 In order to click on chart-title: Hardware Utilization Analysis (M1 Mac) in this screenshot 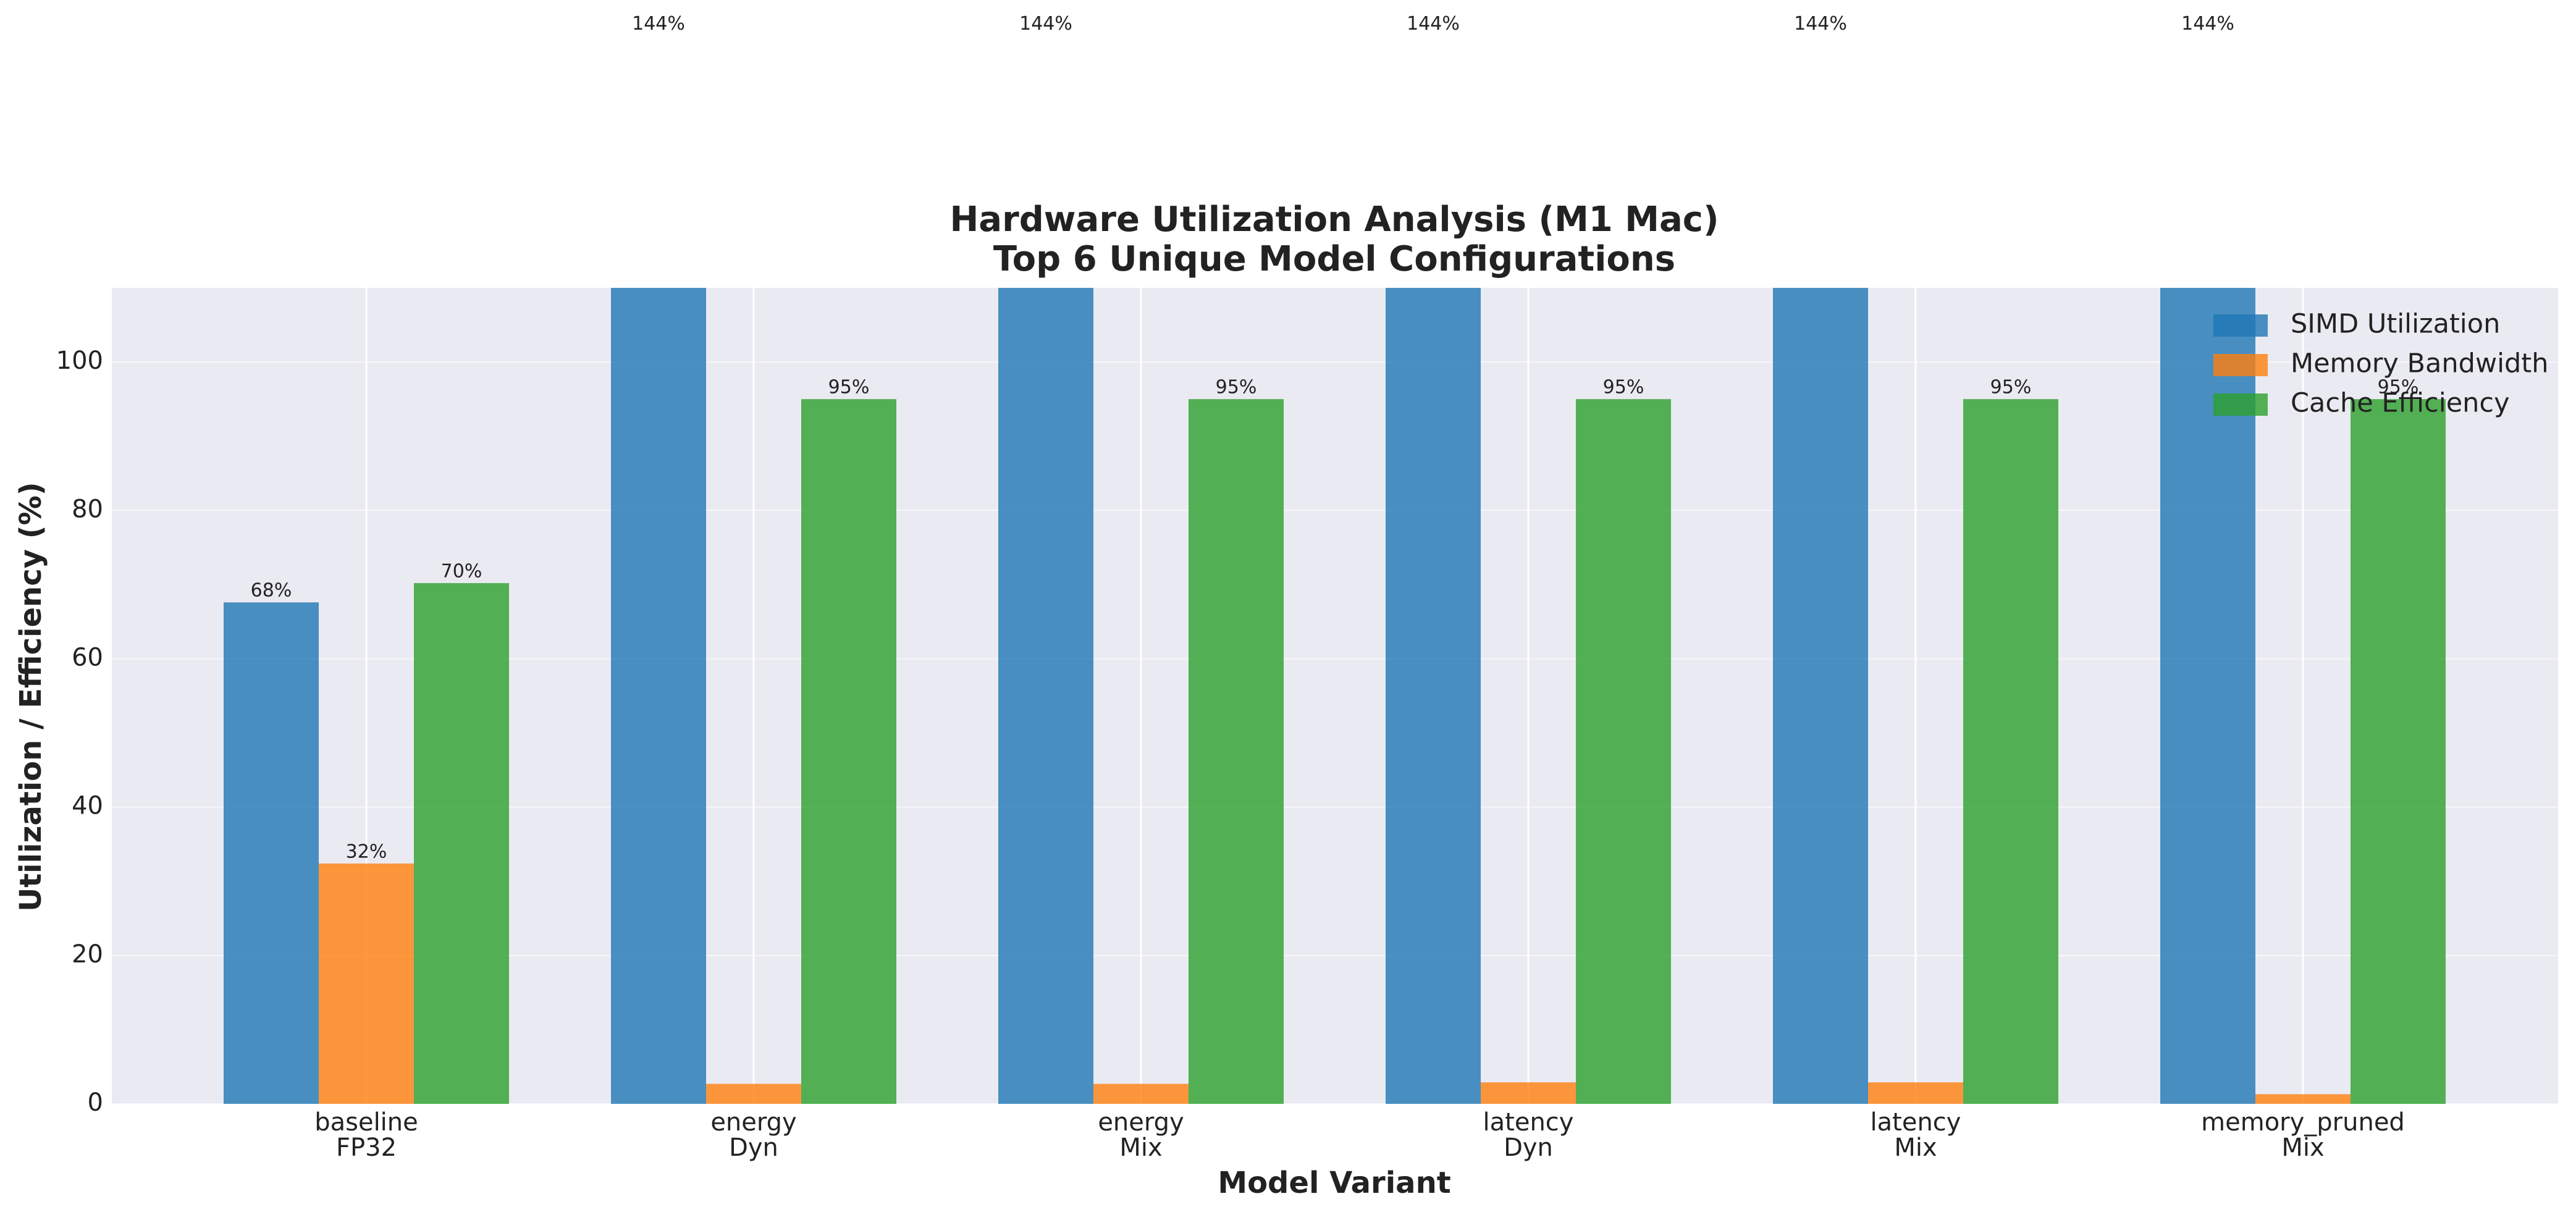, I will do `click(1334, 220)`.